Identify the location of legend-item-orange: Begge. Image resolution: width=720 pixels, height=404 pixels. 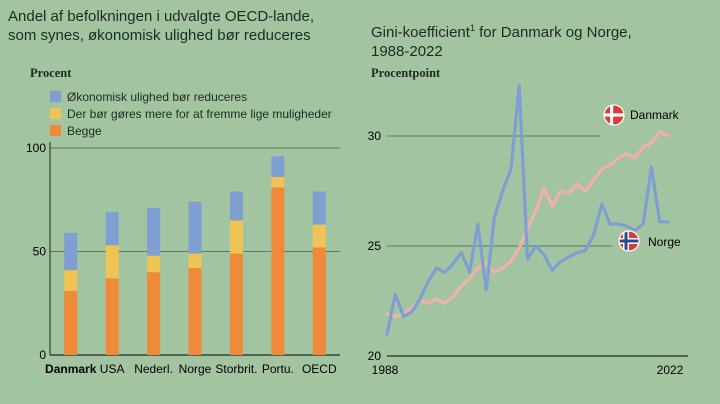
(191, 130).